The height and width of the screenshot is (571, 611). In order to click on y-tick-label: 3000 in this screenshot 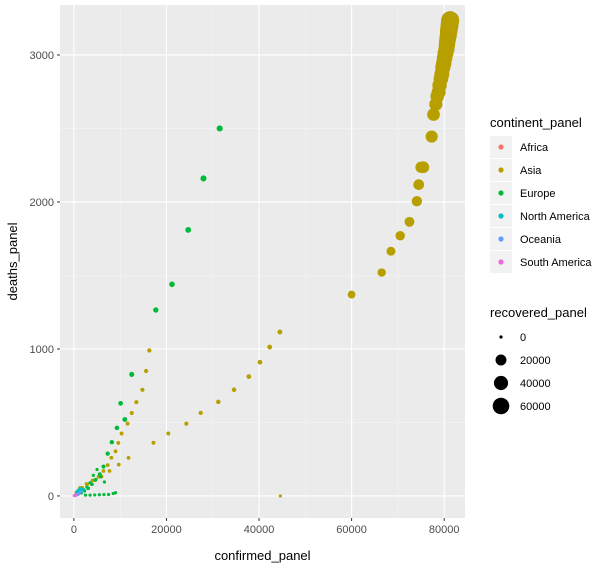, I will do `click(42, 56)`.